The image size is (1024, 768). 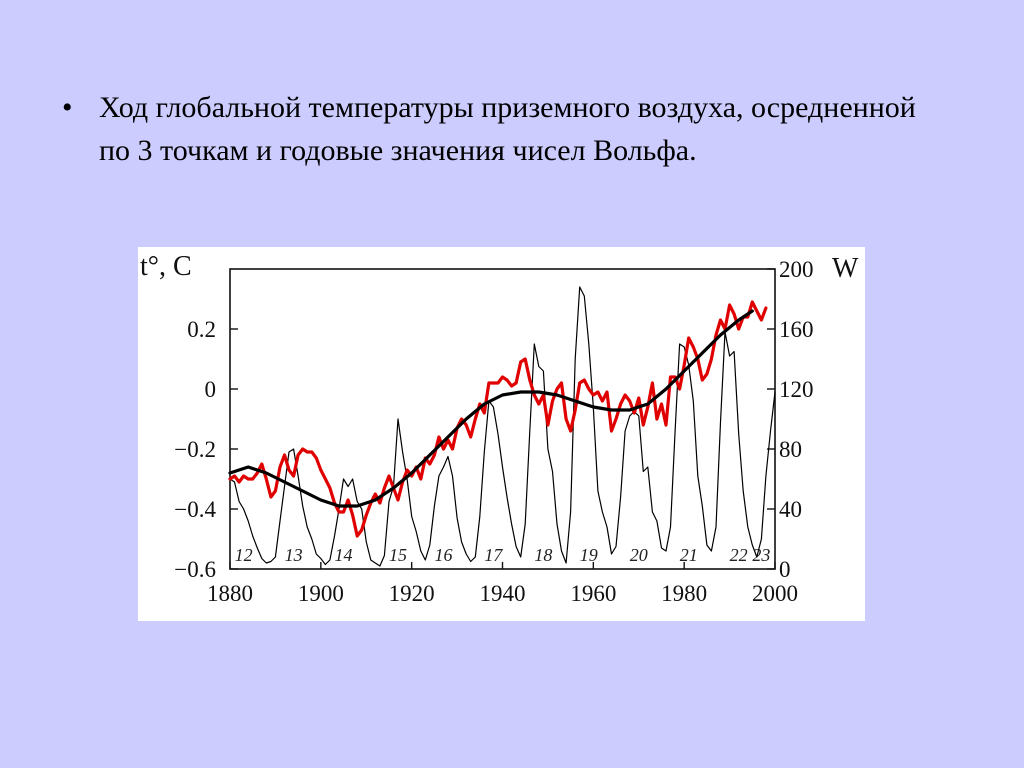 What do you see at coordinates (398, 555) in the screenshot?
I see `solar-cycle-label: 15` at bounding box center [398, 555].